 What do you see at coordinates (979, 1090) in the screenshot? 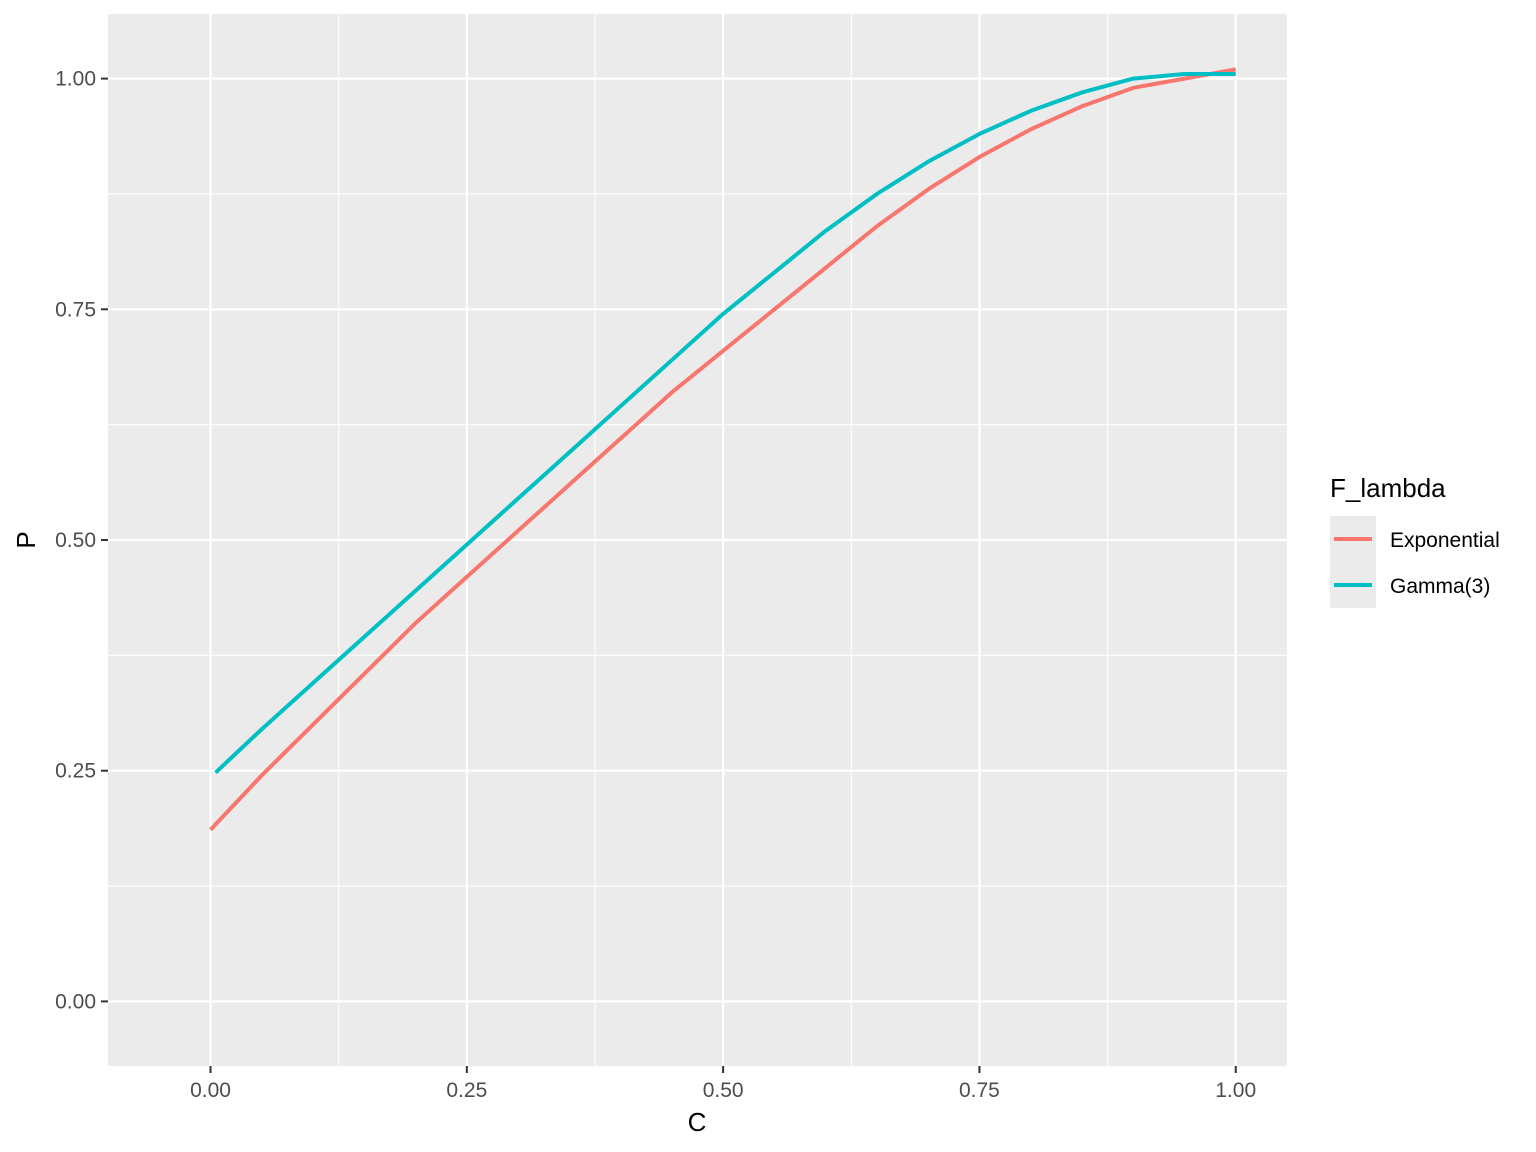
I see `x-tick-label: 0.75` at bounding box center [979, 1090].